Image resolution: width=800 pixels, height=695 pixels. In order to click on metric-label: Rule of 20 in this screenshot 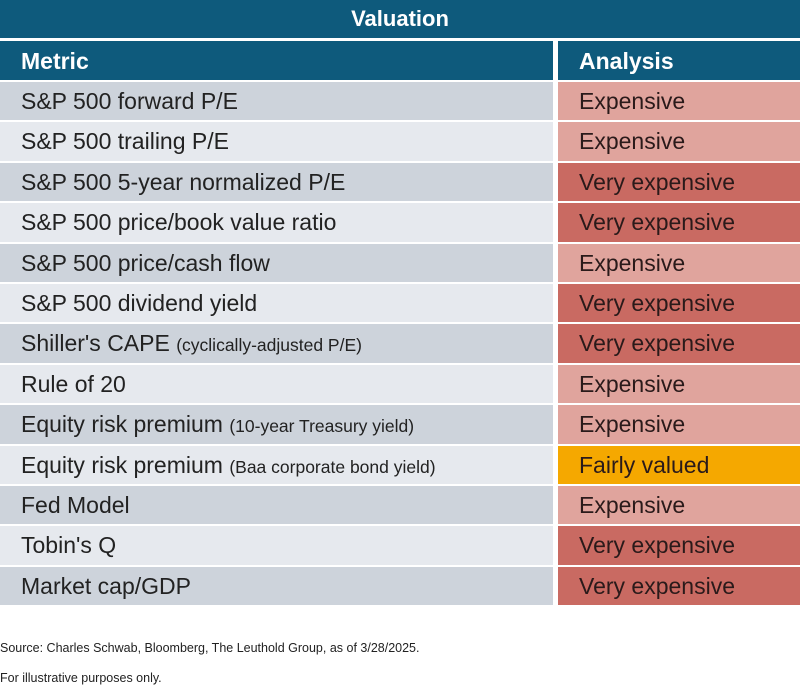, I will do `click(73, 383)`.